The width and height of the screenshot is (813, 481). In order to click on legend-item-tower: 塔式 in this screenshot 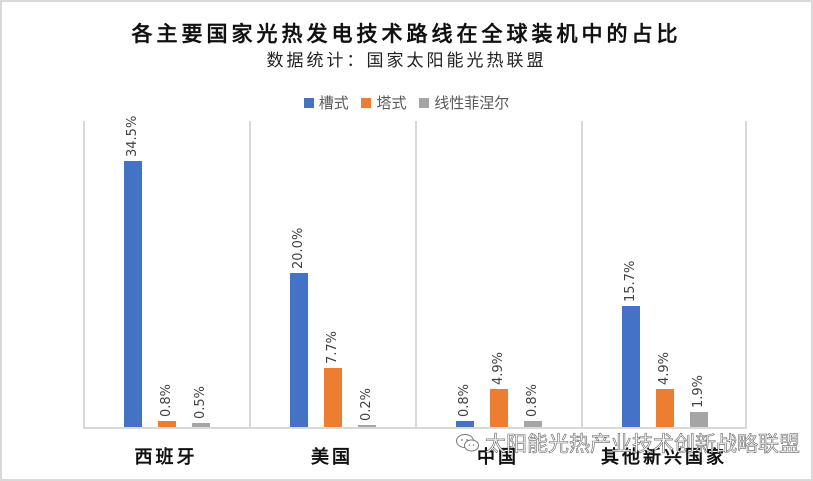, I will do `click(384, 102)`.